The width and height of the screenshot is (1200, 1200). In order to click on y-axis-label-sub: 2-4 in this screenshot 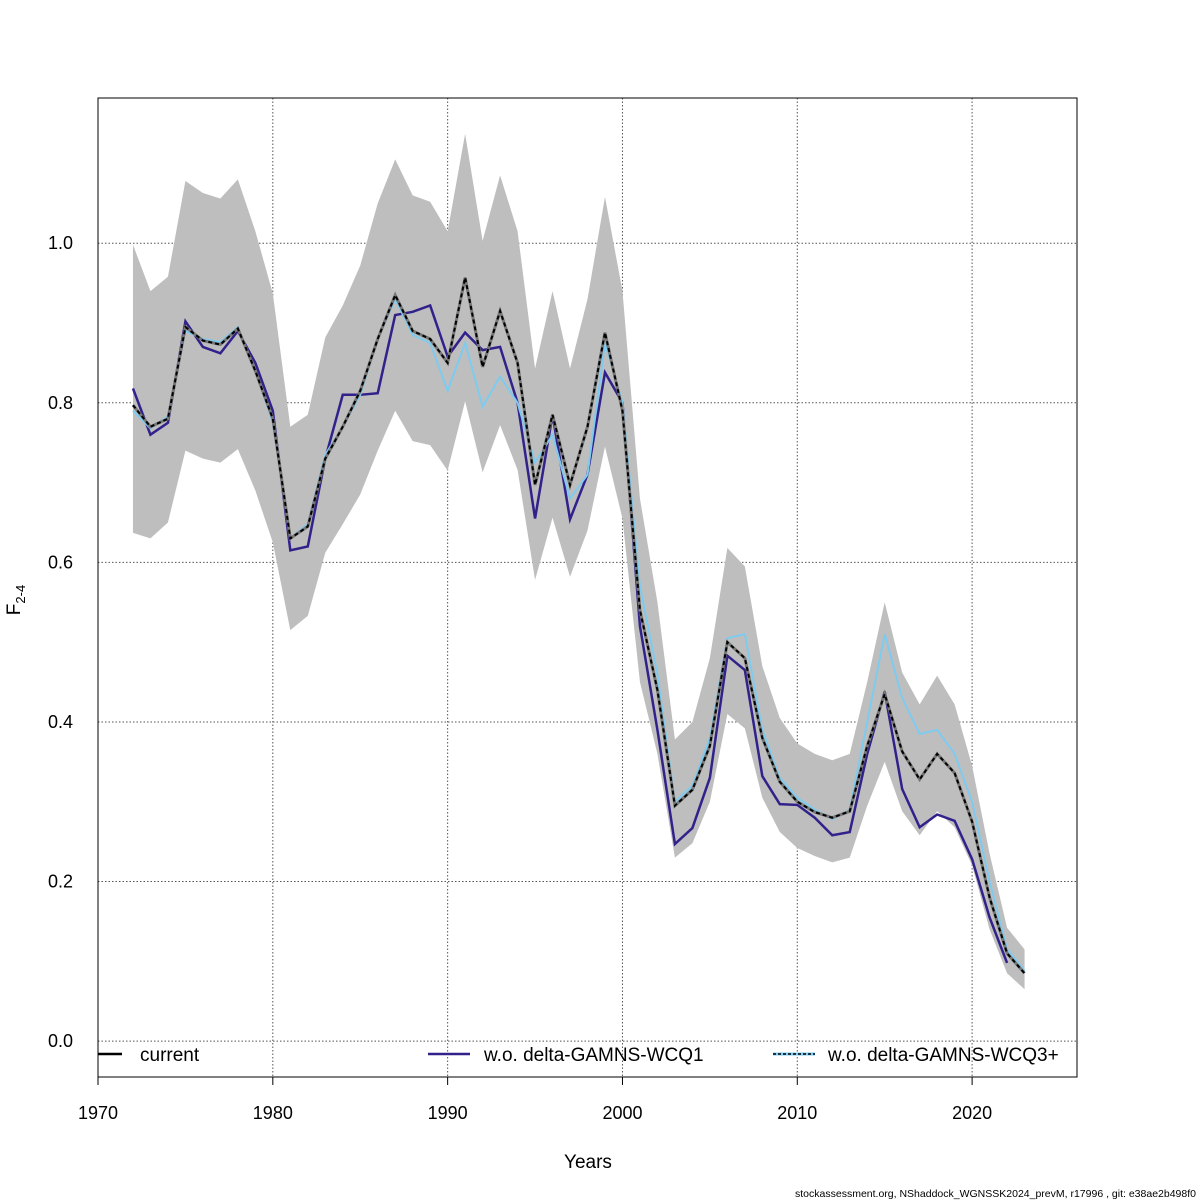, I will do `click(20, 594)`.